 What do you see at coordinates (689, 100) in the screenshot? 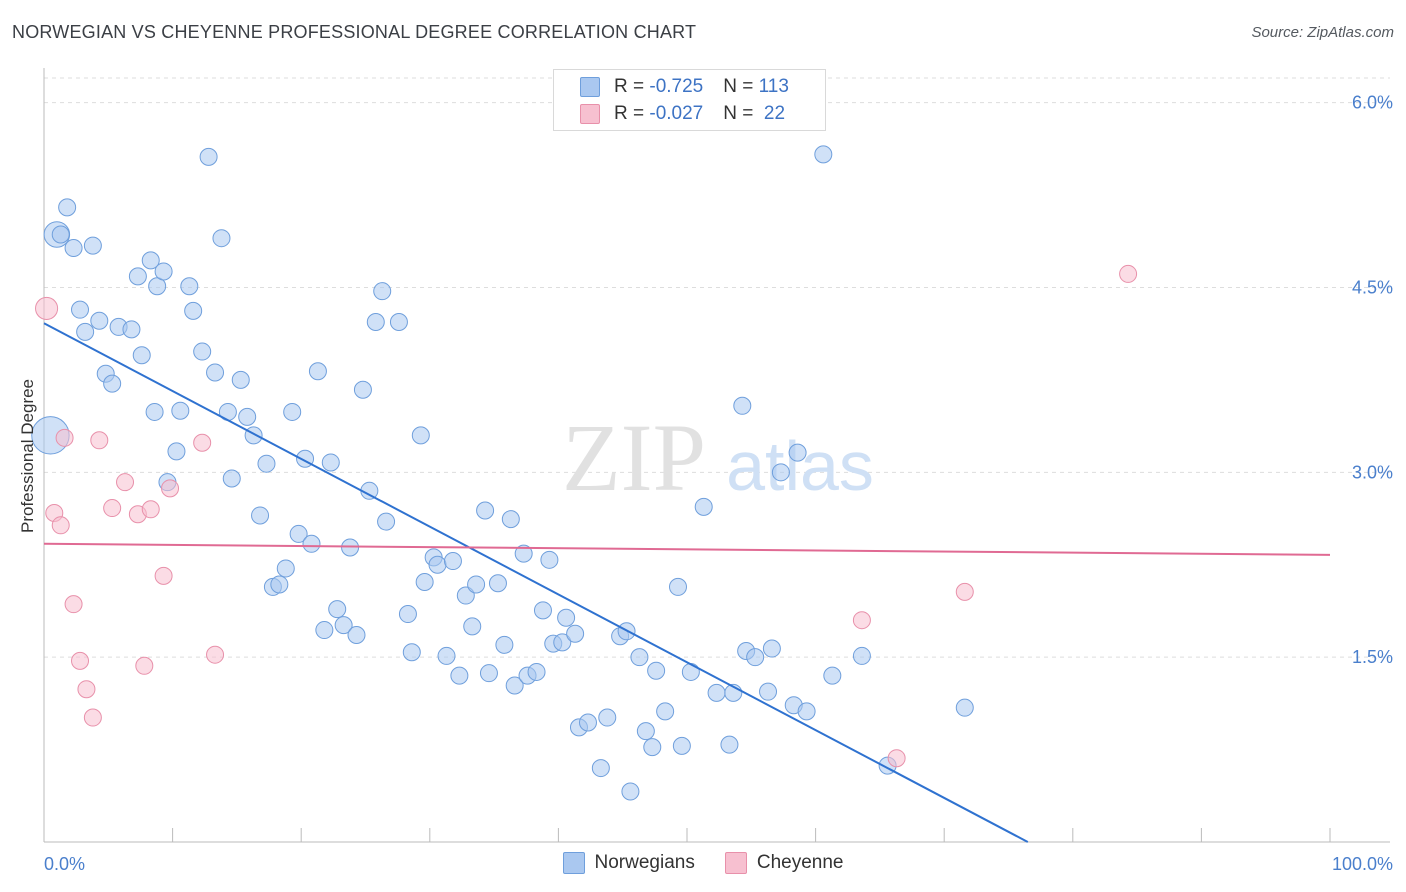
I see `correlation-legend: R = -0.725 N = 113 R = -0.027 N = 22` at bounding box center [689, 100].